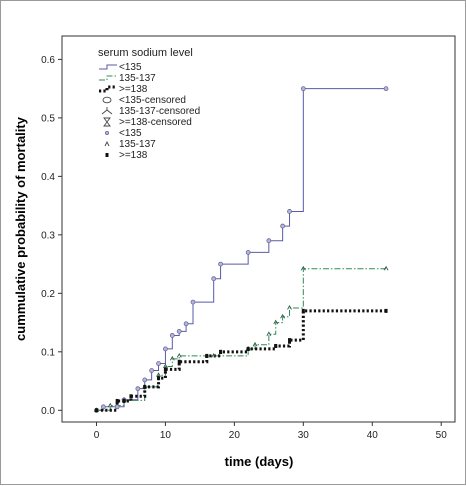 Image resolution: width=466 pixels, height=486 pixels. I want to click on x-axis-title: time (days), so click(259, 461).